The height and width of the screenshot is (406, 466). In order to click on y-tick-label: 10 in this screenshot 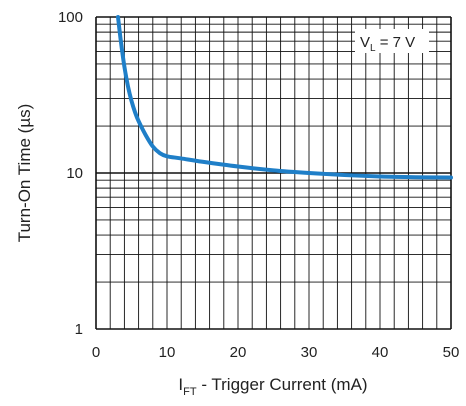, I will do `click(74, 173)`.